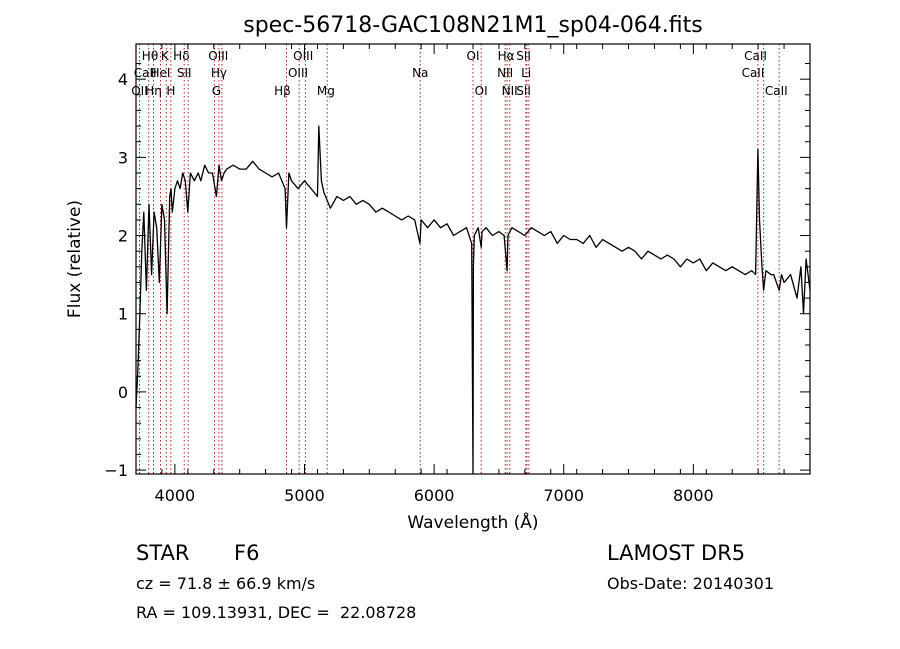  What do you see at coordinates (226, 583) in the screenshot?
I see `redshift-readout: cz = 71.8 ± 66.9 km/s` at bounding box center [226, 583].